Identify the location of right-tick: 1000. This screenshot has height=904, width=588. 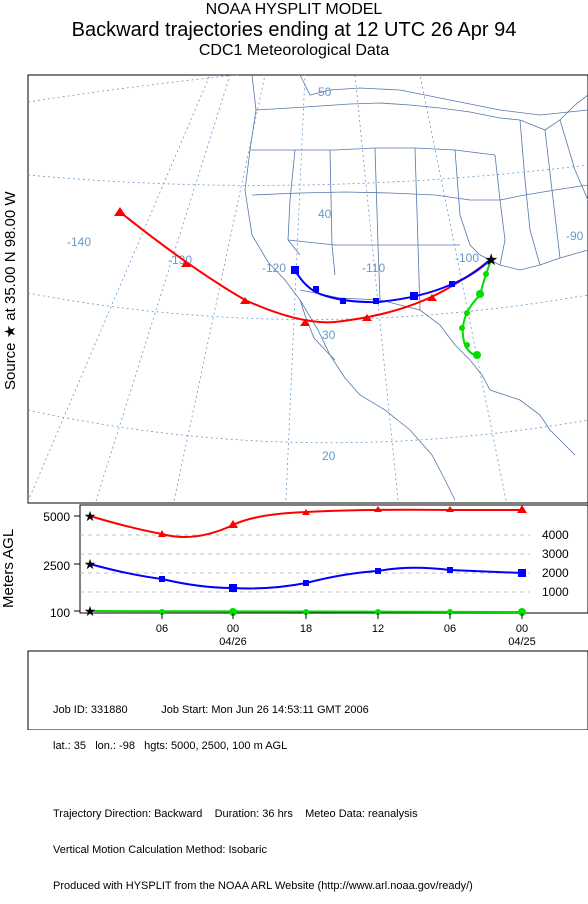
(555, 592).